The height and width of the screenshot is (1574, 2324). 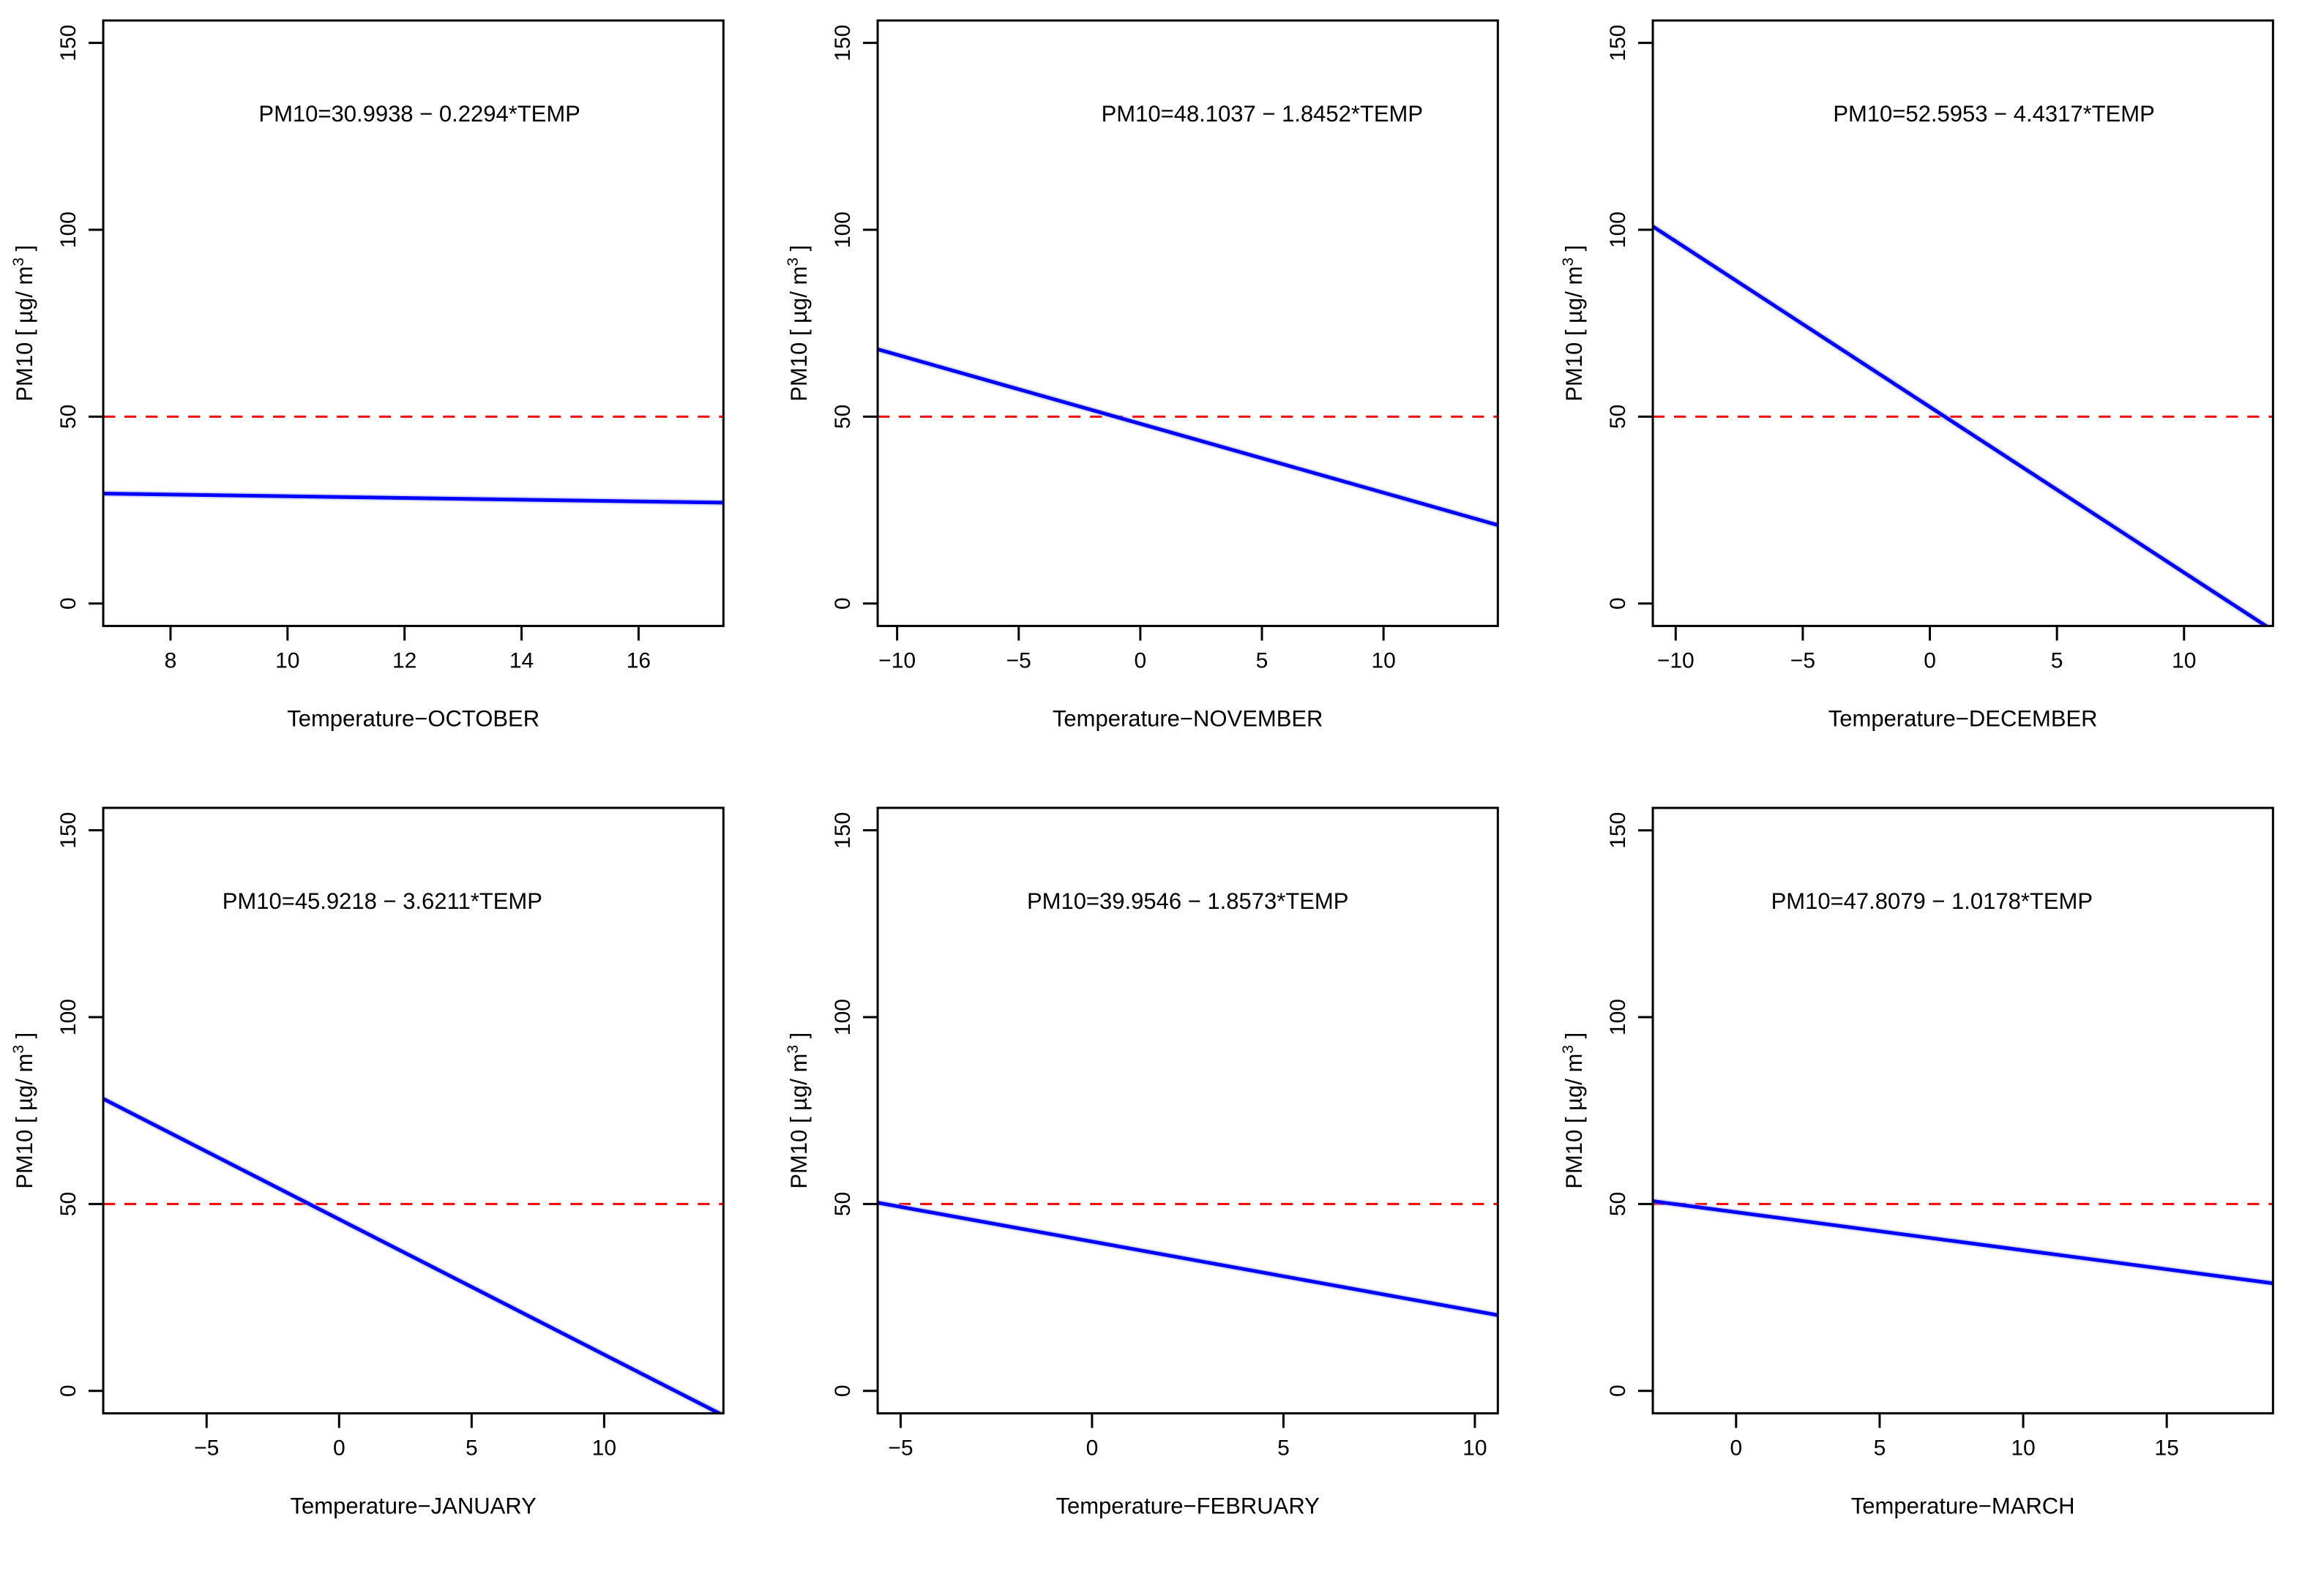 What do you see at coordinates (1188, 718) in the screenshot?
I see `x-axis-title: Temperature−NOVEMBER` at bounding box center [1188, 718].